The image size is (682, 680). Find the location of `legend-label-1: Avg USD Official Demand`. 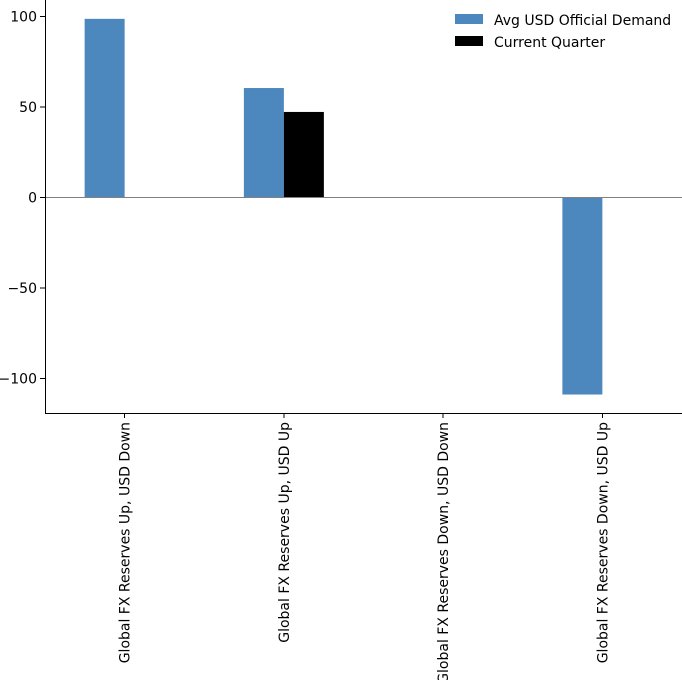

legend-label-1: Avg USD Official Demand is located at coordinates (582, 21).